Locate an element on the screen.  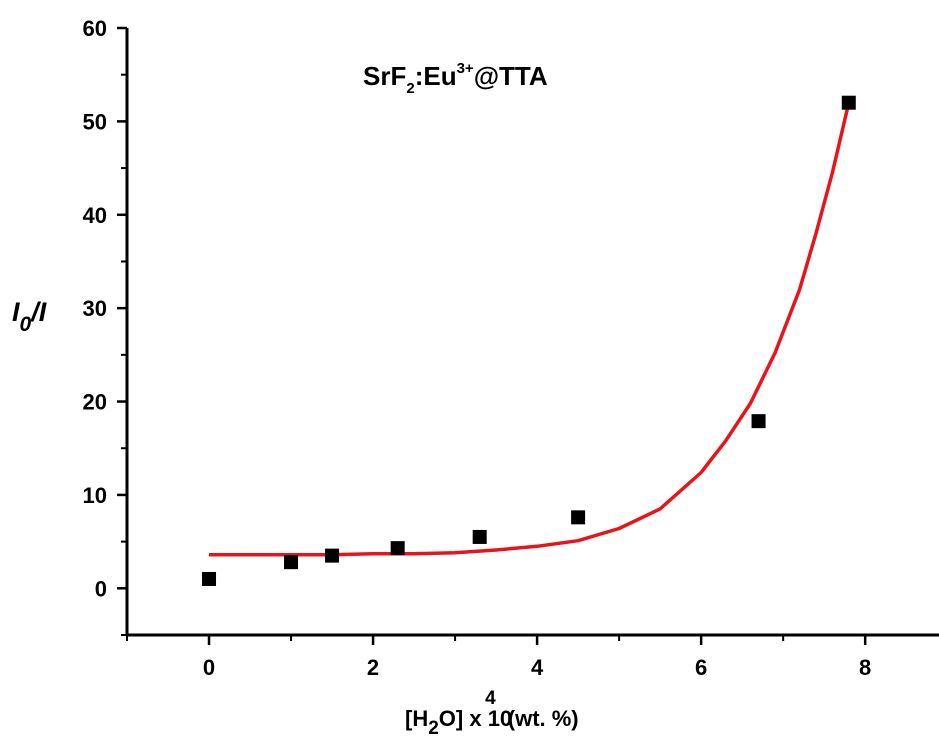
y-axis-label: I0/I is located at coordinates (29, 316).